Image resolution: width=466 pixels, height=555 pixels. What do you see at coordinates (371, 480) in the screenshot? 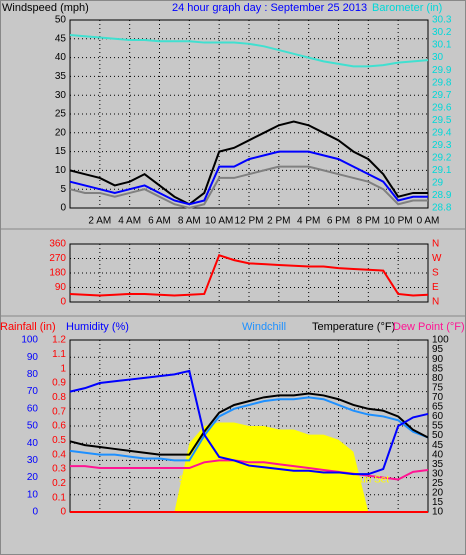
I see `annotation: Sun Set` at bounding box center [371, 480].